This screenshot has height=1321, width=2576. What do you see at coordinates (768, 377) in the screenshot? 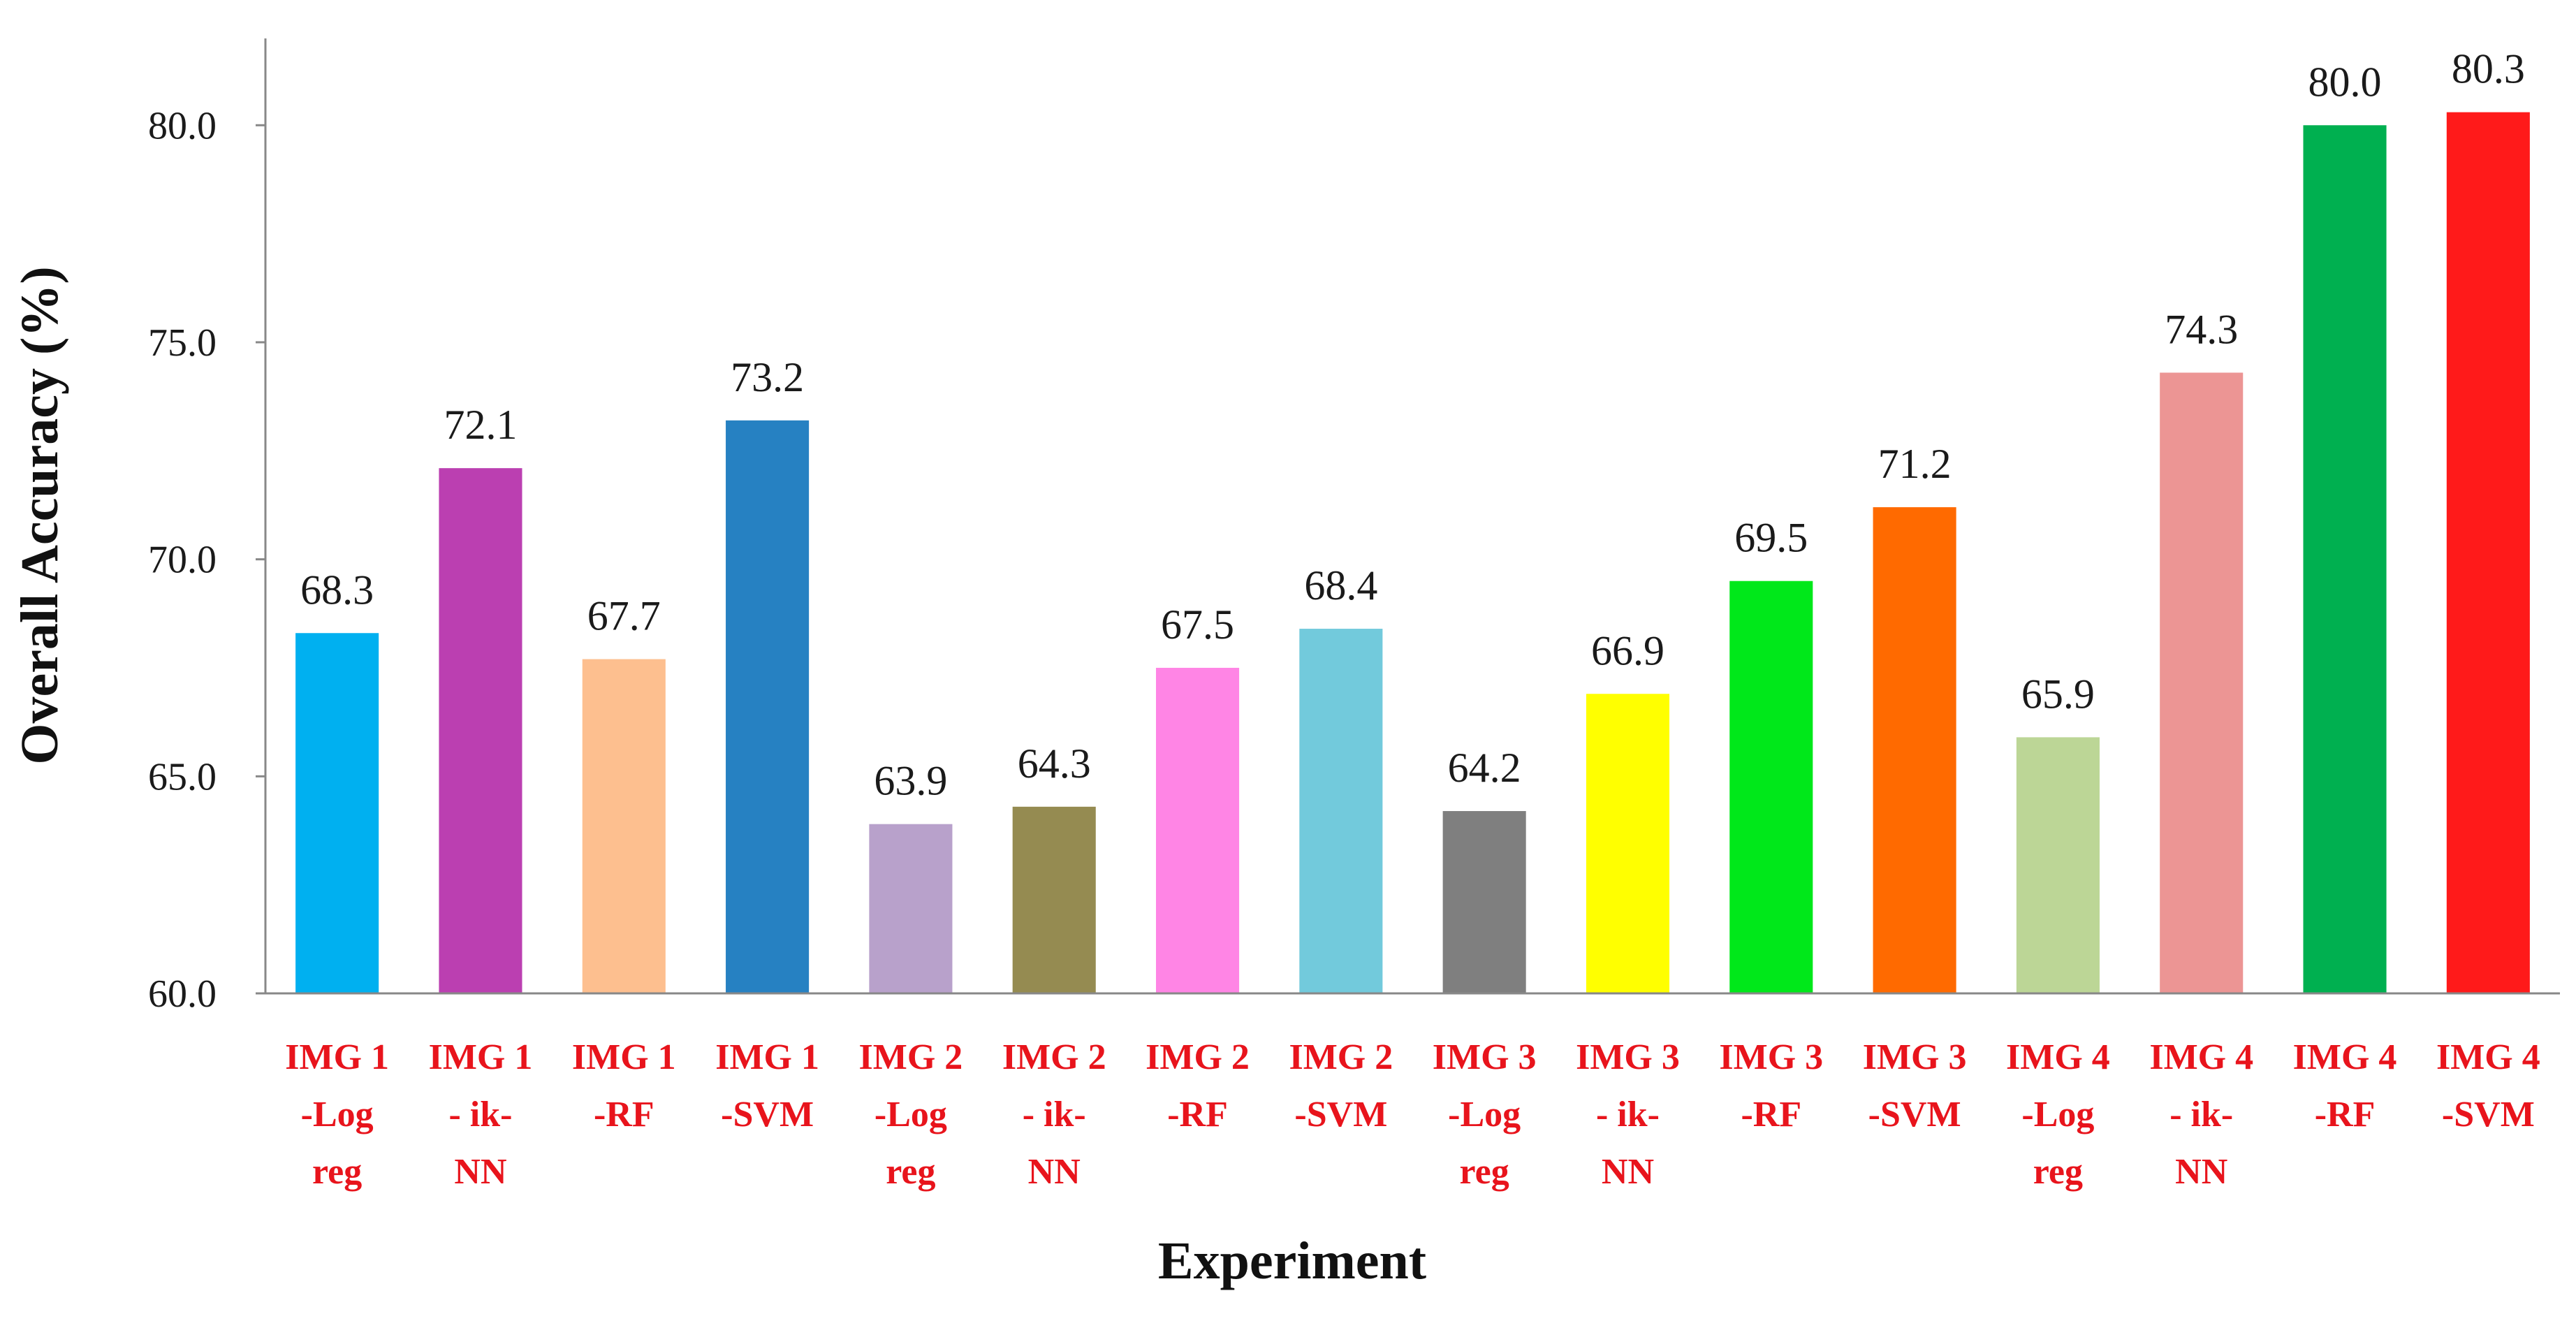
I see `data-label: 73.2` at bounding box center [768, 377].